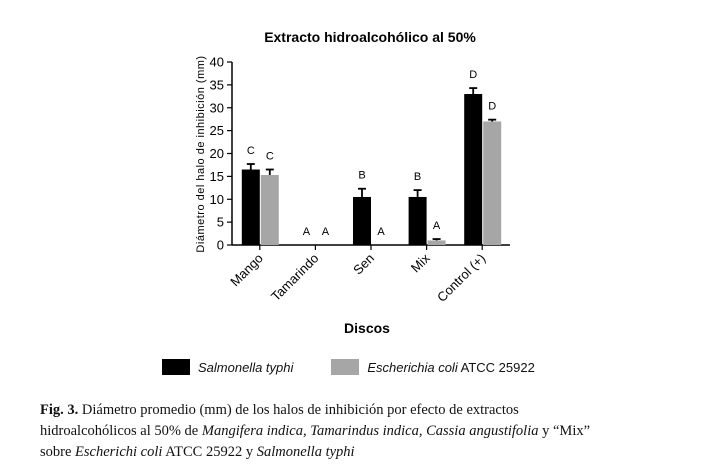 The width and height of the screenshot is (720, 474). I want to click on y-tick-label: 25, so click(217, 130).